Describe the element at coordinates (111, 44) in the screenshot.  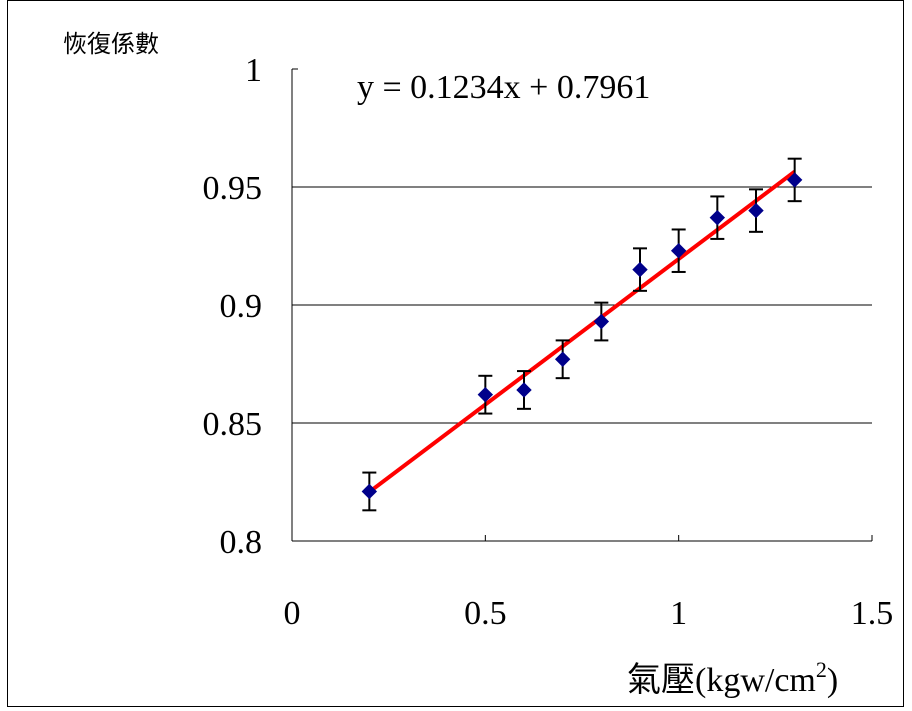
I see `y-axis-label: 恢復係數` at that location.